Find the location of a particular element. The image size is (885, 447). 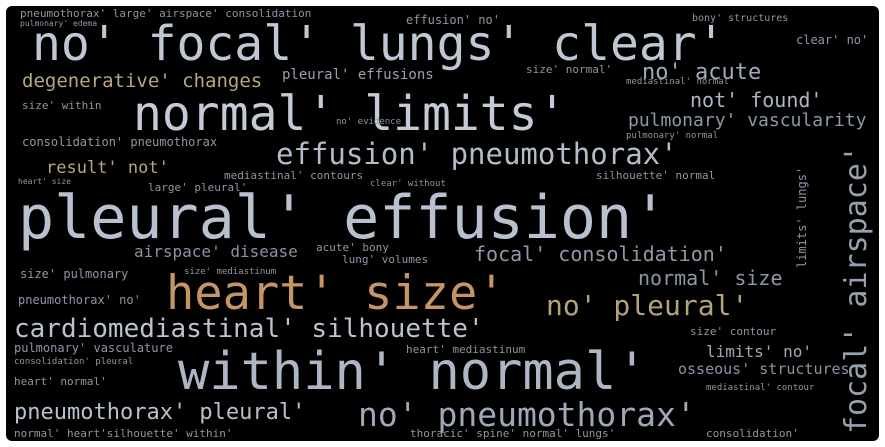

word-size-pulmonary: size' pulmonary is located at coordinates (74, 274).